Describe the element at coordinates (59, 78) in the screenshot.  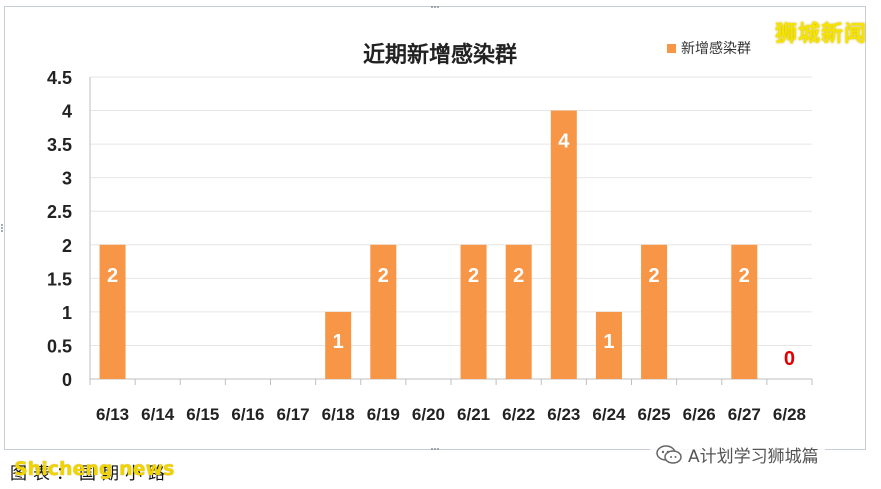
I see `y-tick-label: 4.5` at that location.